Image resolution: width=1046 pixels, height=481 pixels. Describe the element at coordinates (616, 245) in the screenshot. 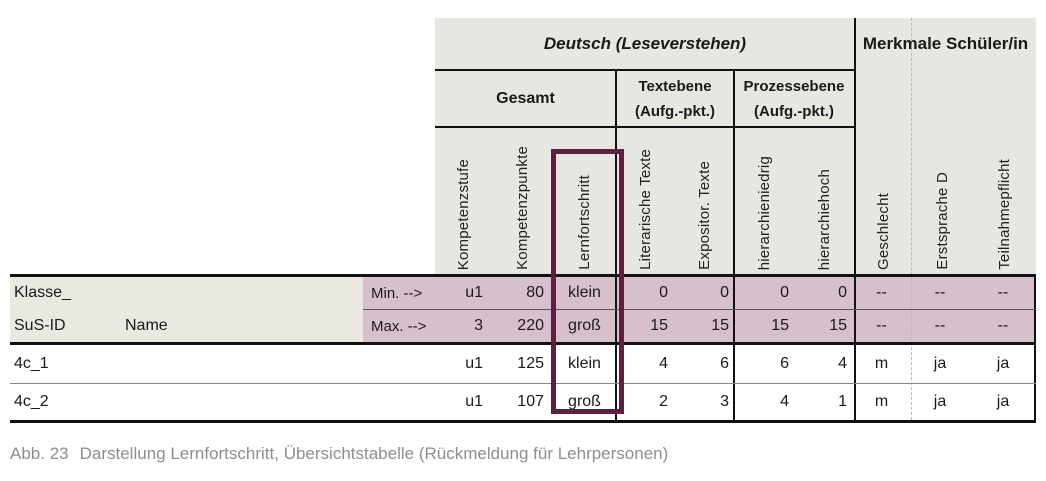

I see `grid-vline-gesamt-textebene` at that location.